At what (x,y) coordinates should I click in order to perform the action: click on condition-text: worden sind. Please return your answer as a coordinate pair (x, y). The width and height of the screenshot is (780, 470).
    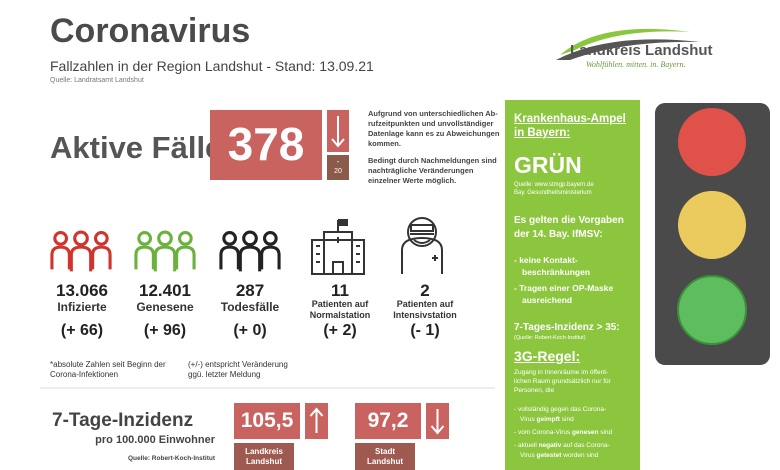
    Looking at the image, I should click on (580, 455).